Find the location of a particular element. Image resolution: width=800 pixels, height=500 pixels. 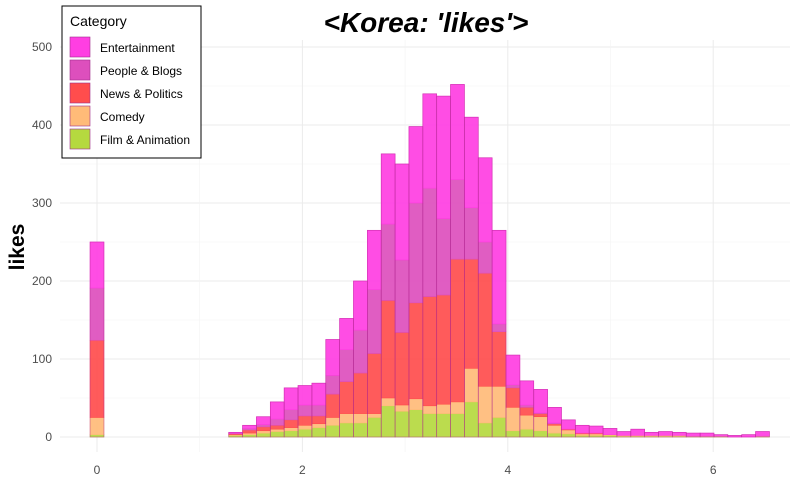

x-tick-label: 4 is located at coordinates (507, 470).